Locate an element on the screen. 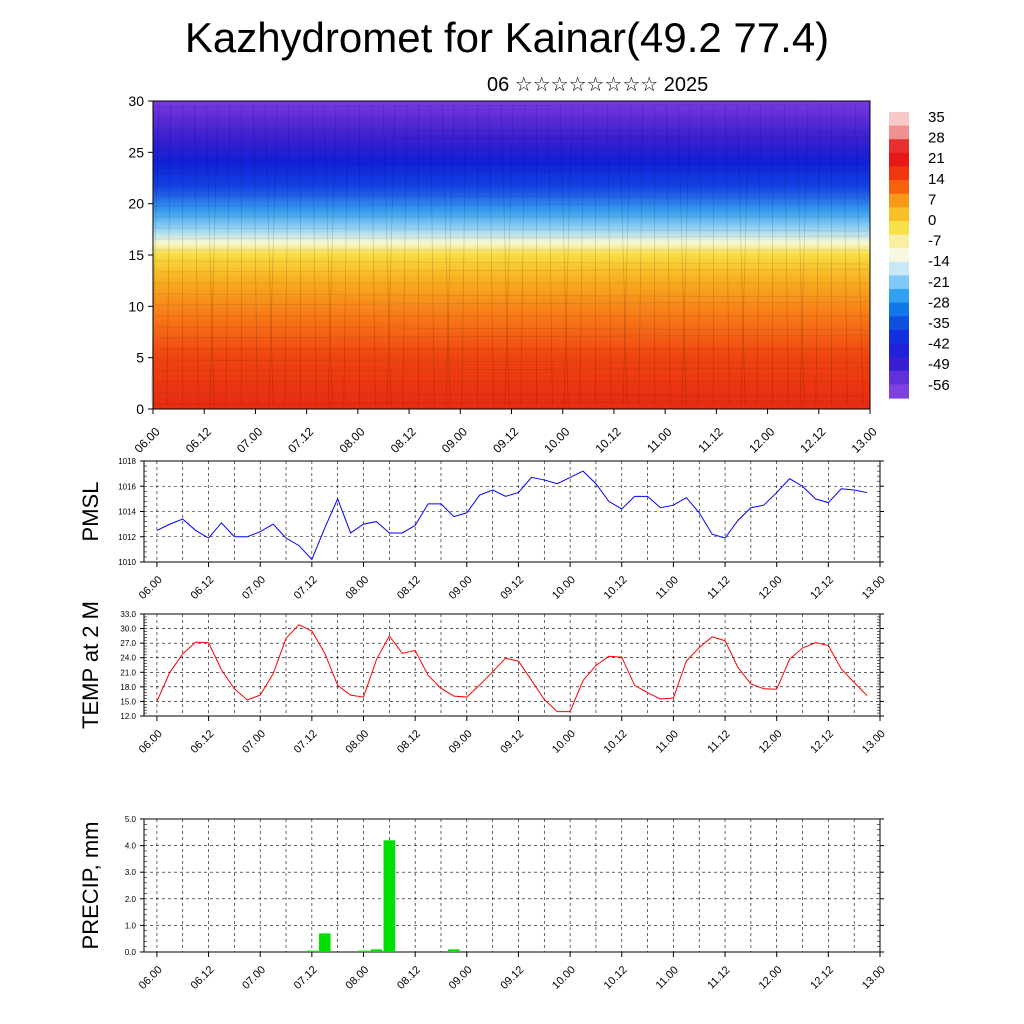 The width and height of the screenshot is (1024, 1024). heatmap-x-tick-label: 08.00 is located at coordinates (351, 439).